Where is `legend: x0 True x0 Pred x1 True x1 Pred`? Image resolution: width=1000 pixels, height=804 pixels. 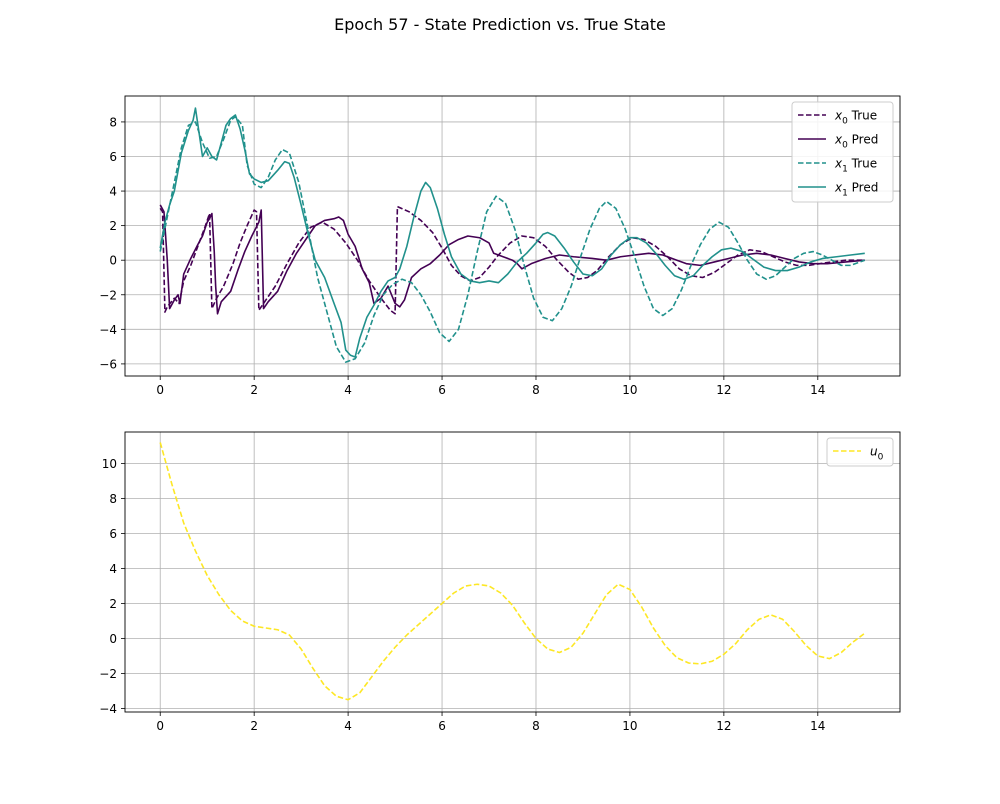
legend: x0 True x0 Pred x1 True x1 Pred is located at coordinates (842, 152).